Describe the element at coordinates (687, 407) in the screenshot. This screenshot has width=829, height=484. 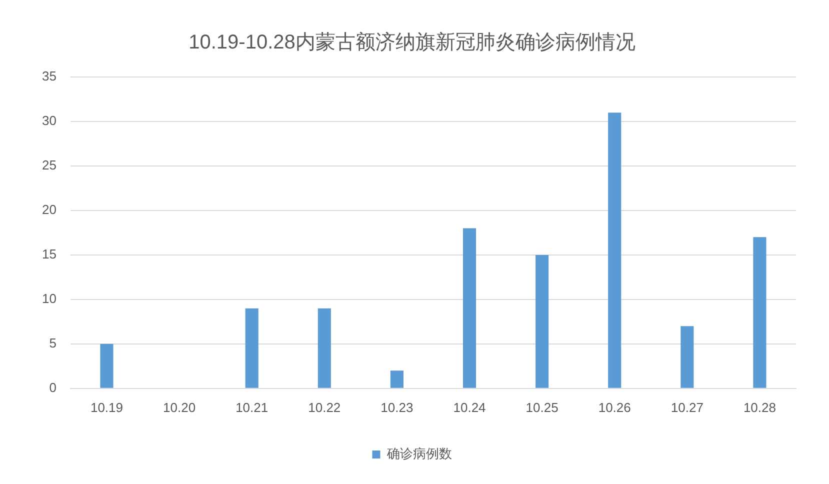
I see `x-tick-label: 10.27` at that location.